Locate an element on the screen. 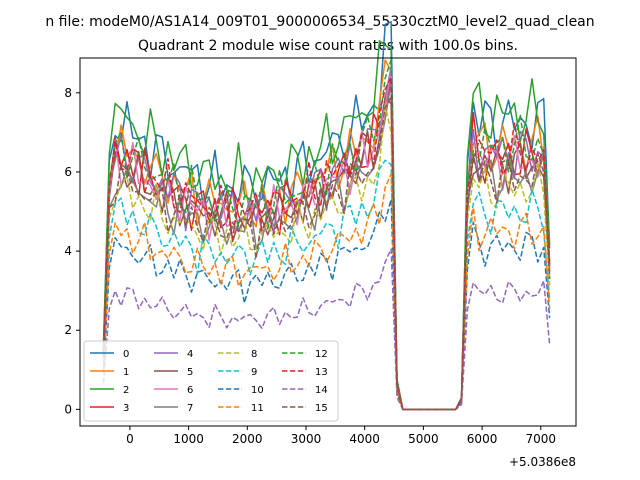  x-tick-label: 5000 is located at coordinates (423, 439).